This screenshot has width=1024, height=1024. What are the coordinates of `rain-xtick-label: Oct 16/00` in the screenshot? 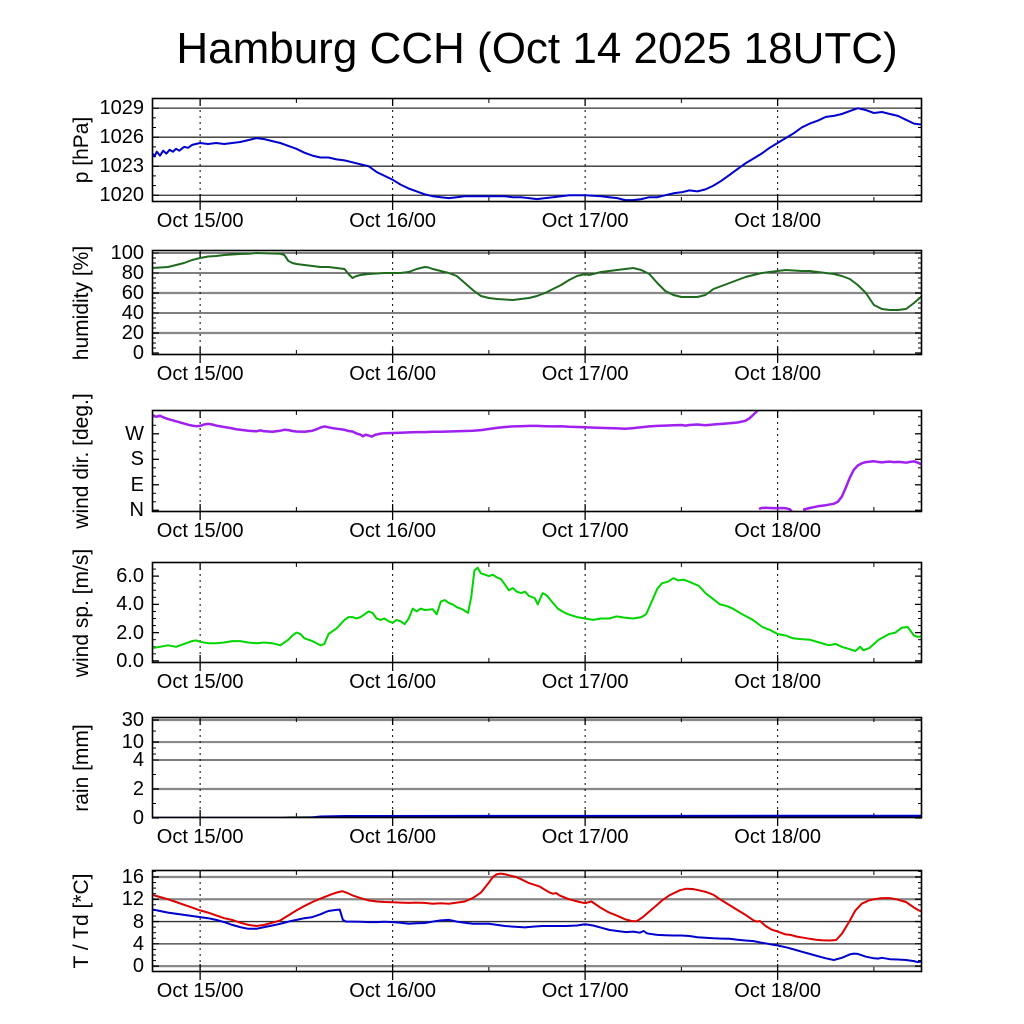 It's located at (392, 837).